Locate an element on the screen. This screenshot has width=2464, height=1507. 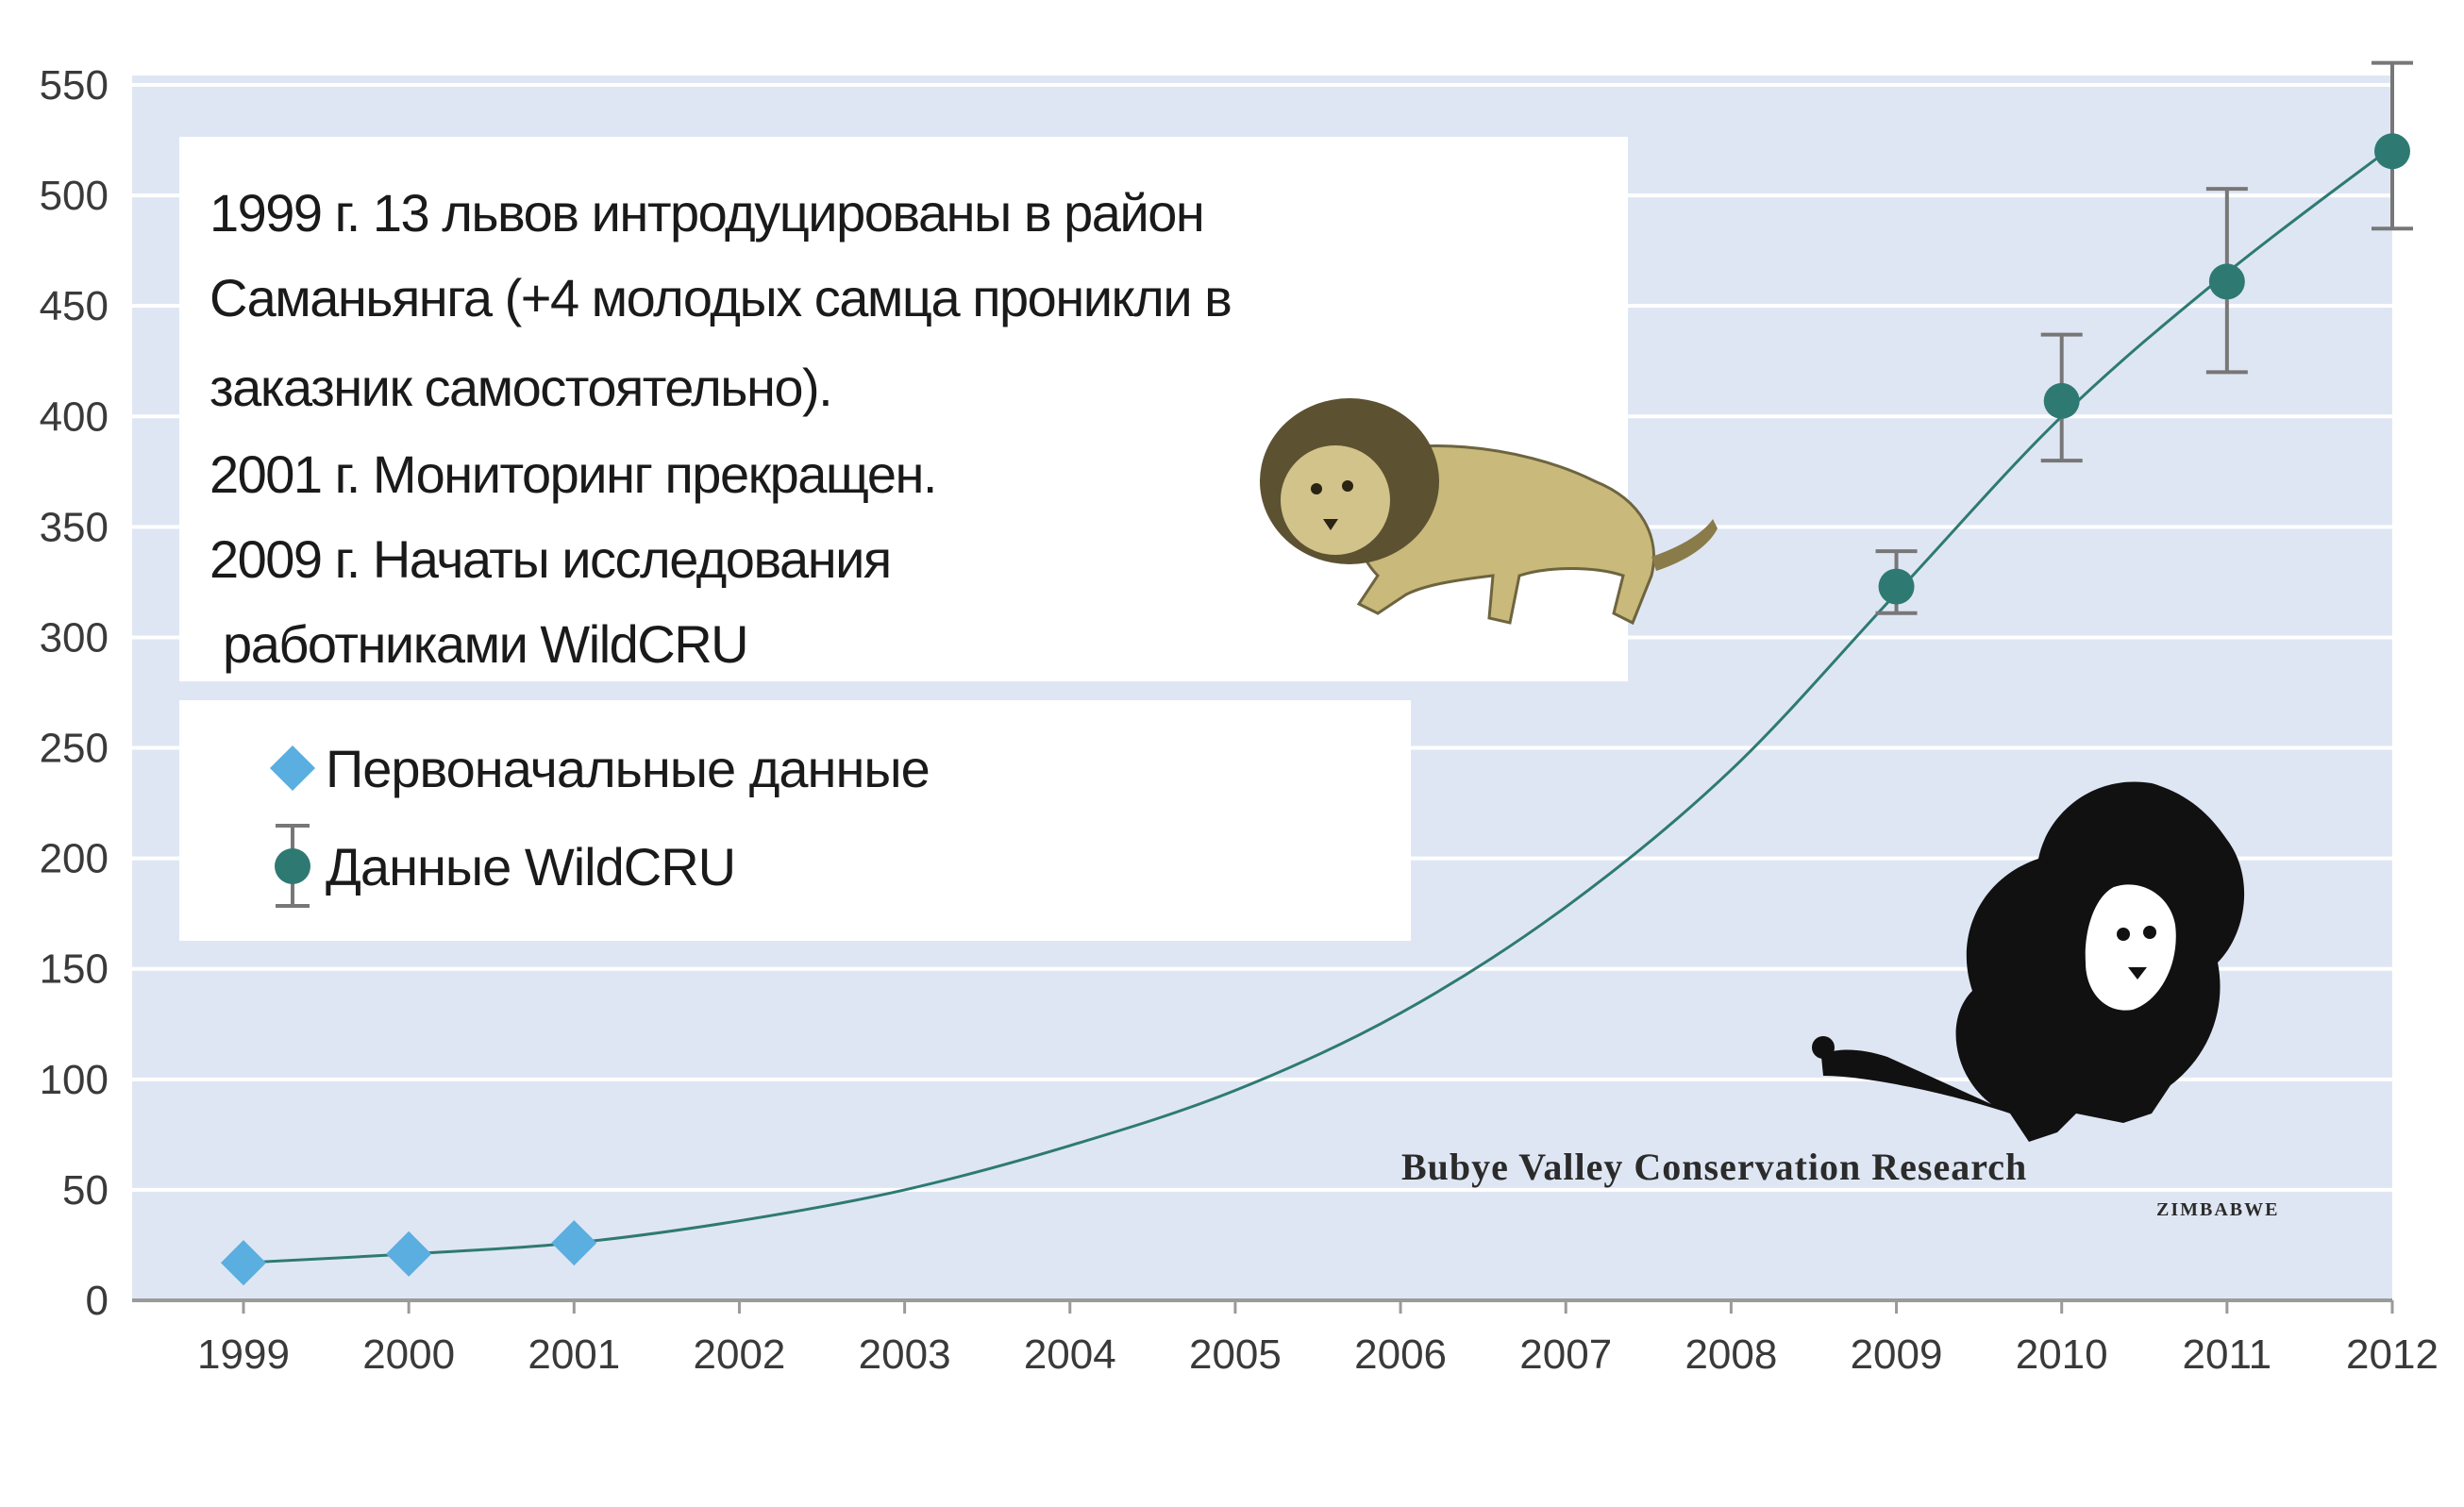
y-tick-label: 550 is located at coordinates (74, 85).